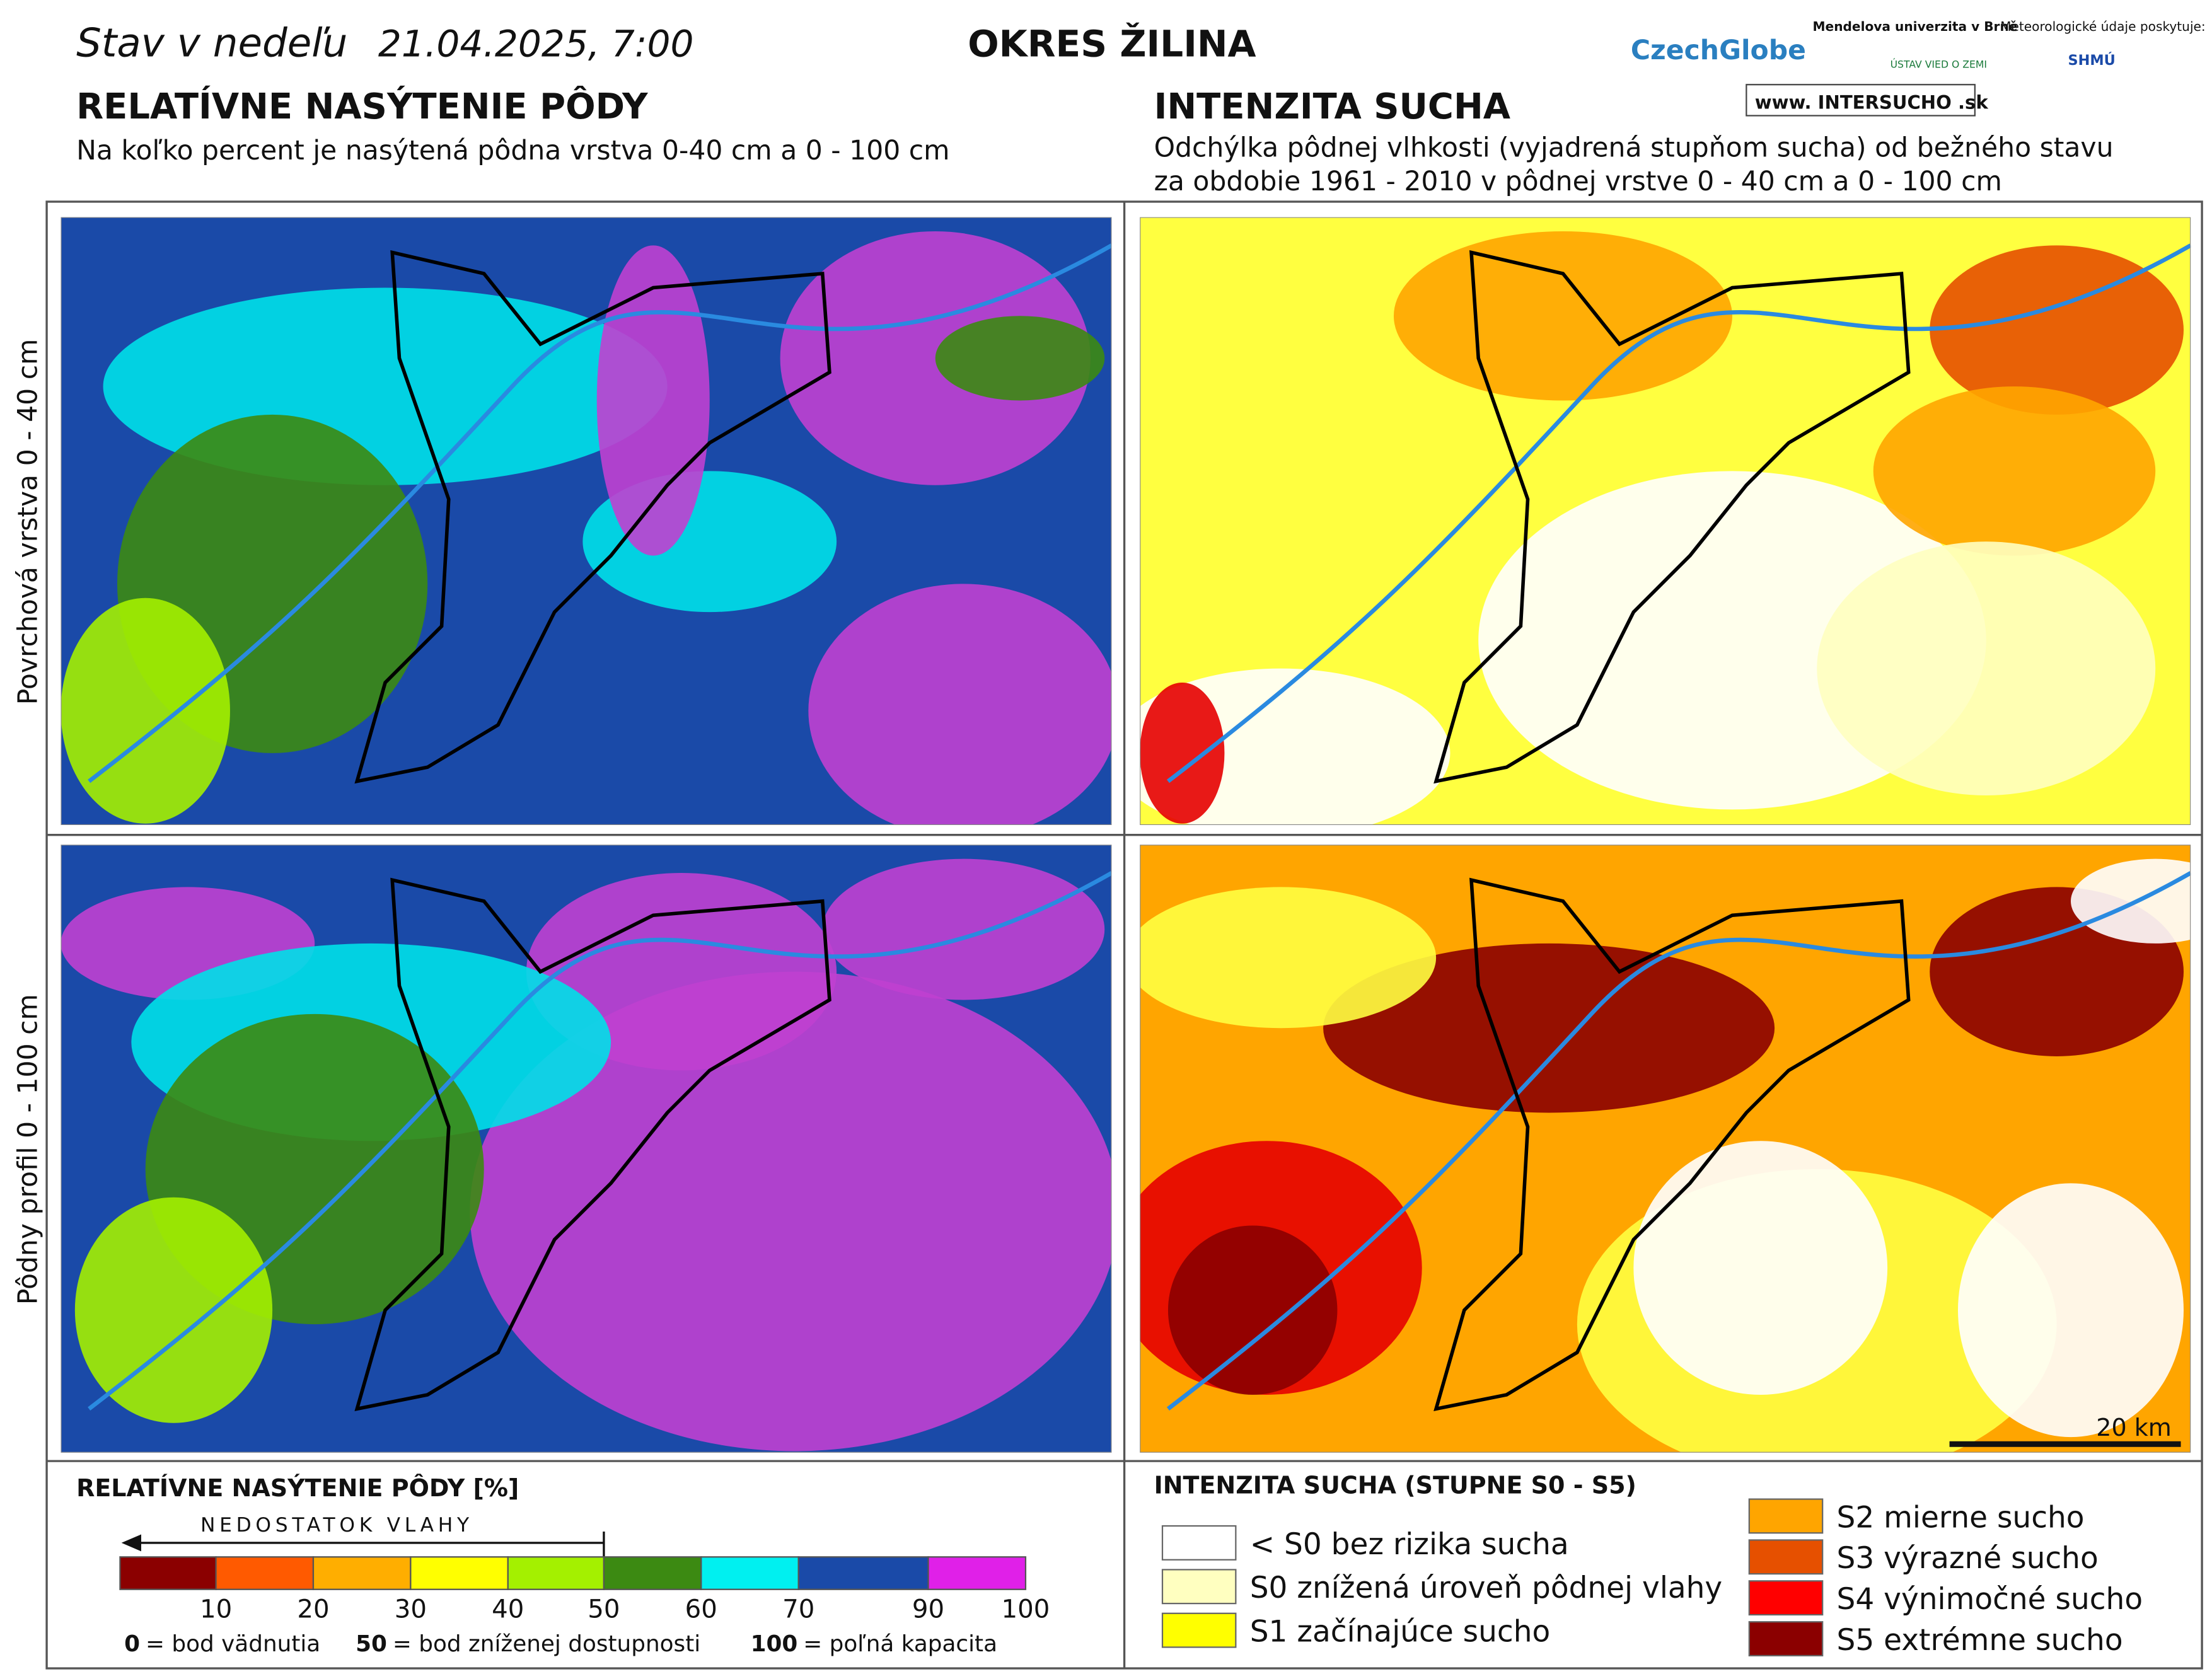 The image size is (2212, 1674). Describe the element at coordinates (536, 44) in the screenshot. I see `date: 21.04.2025, 7:00` at that location.